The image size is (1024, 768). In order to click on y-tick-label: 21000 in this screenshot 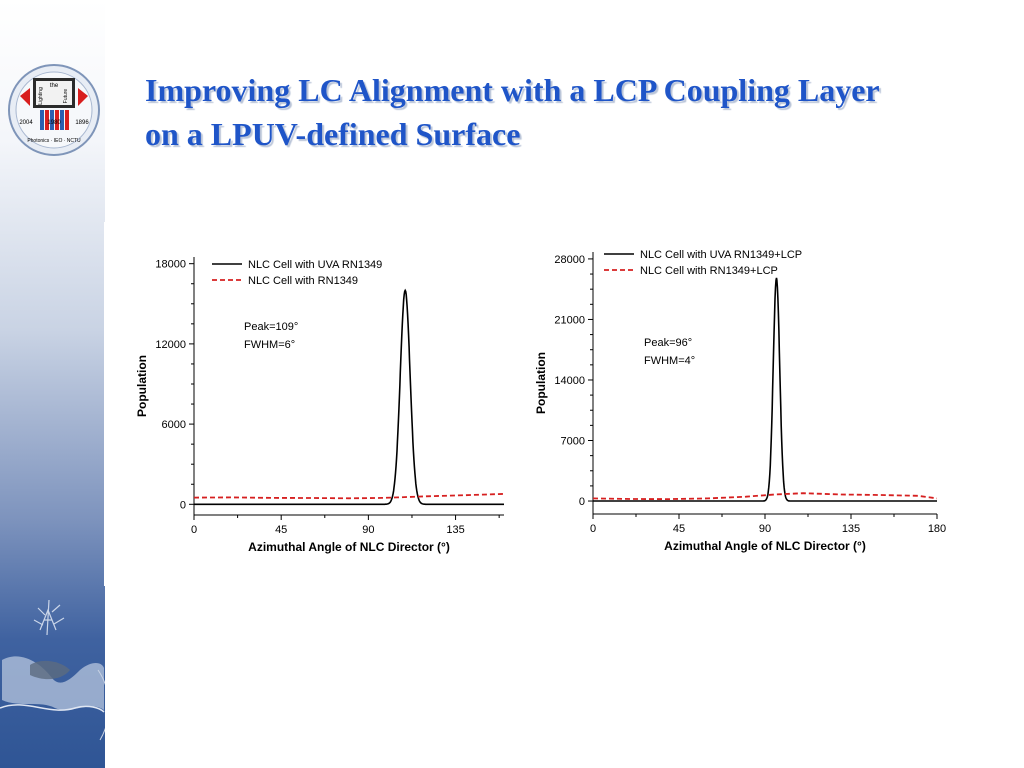, I will do `click(569, 320)`.